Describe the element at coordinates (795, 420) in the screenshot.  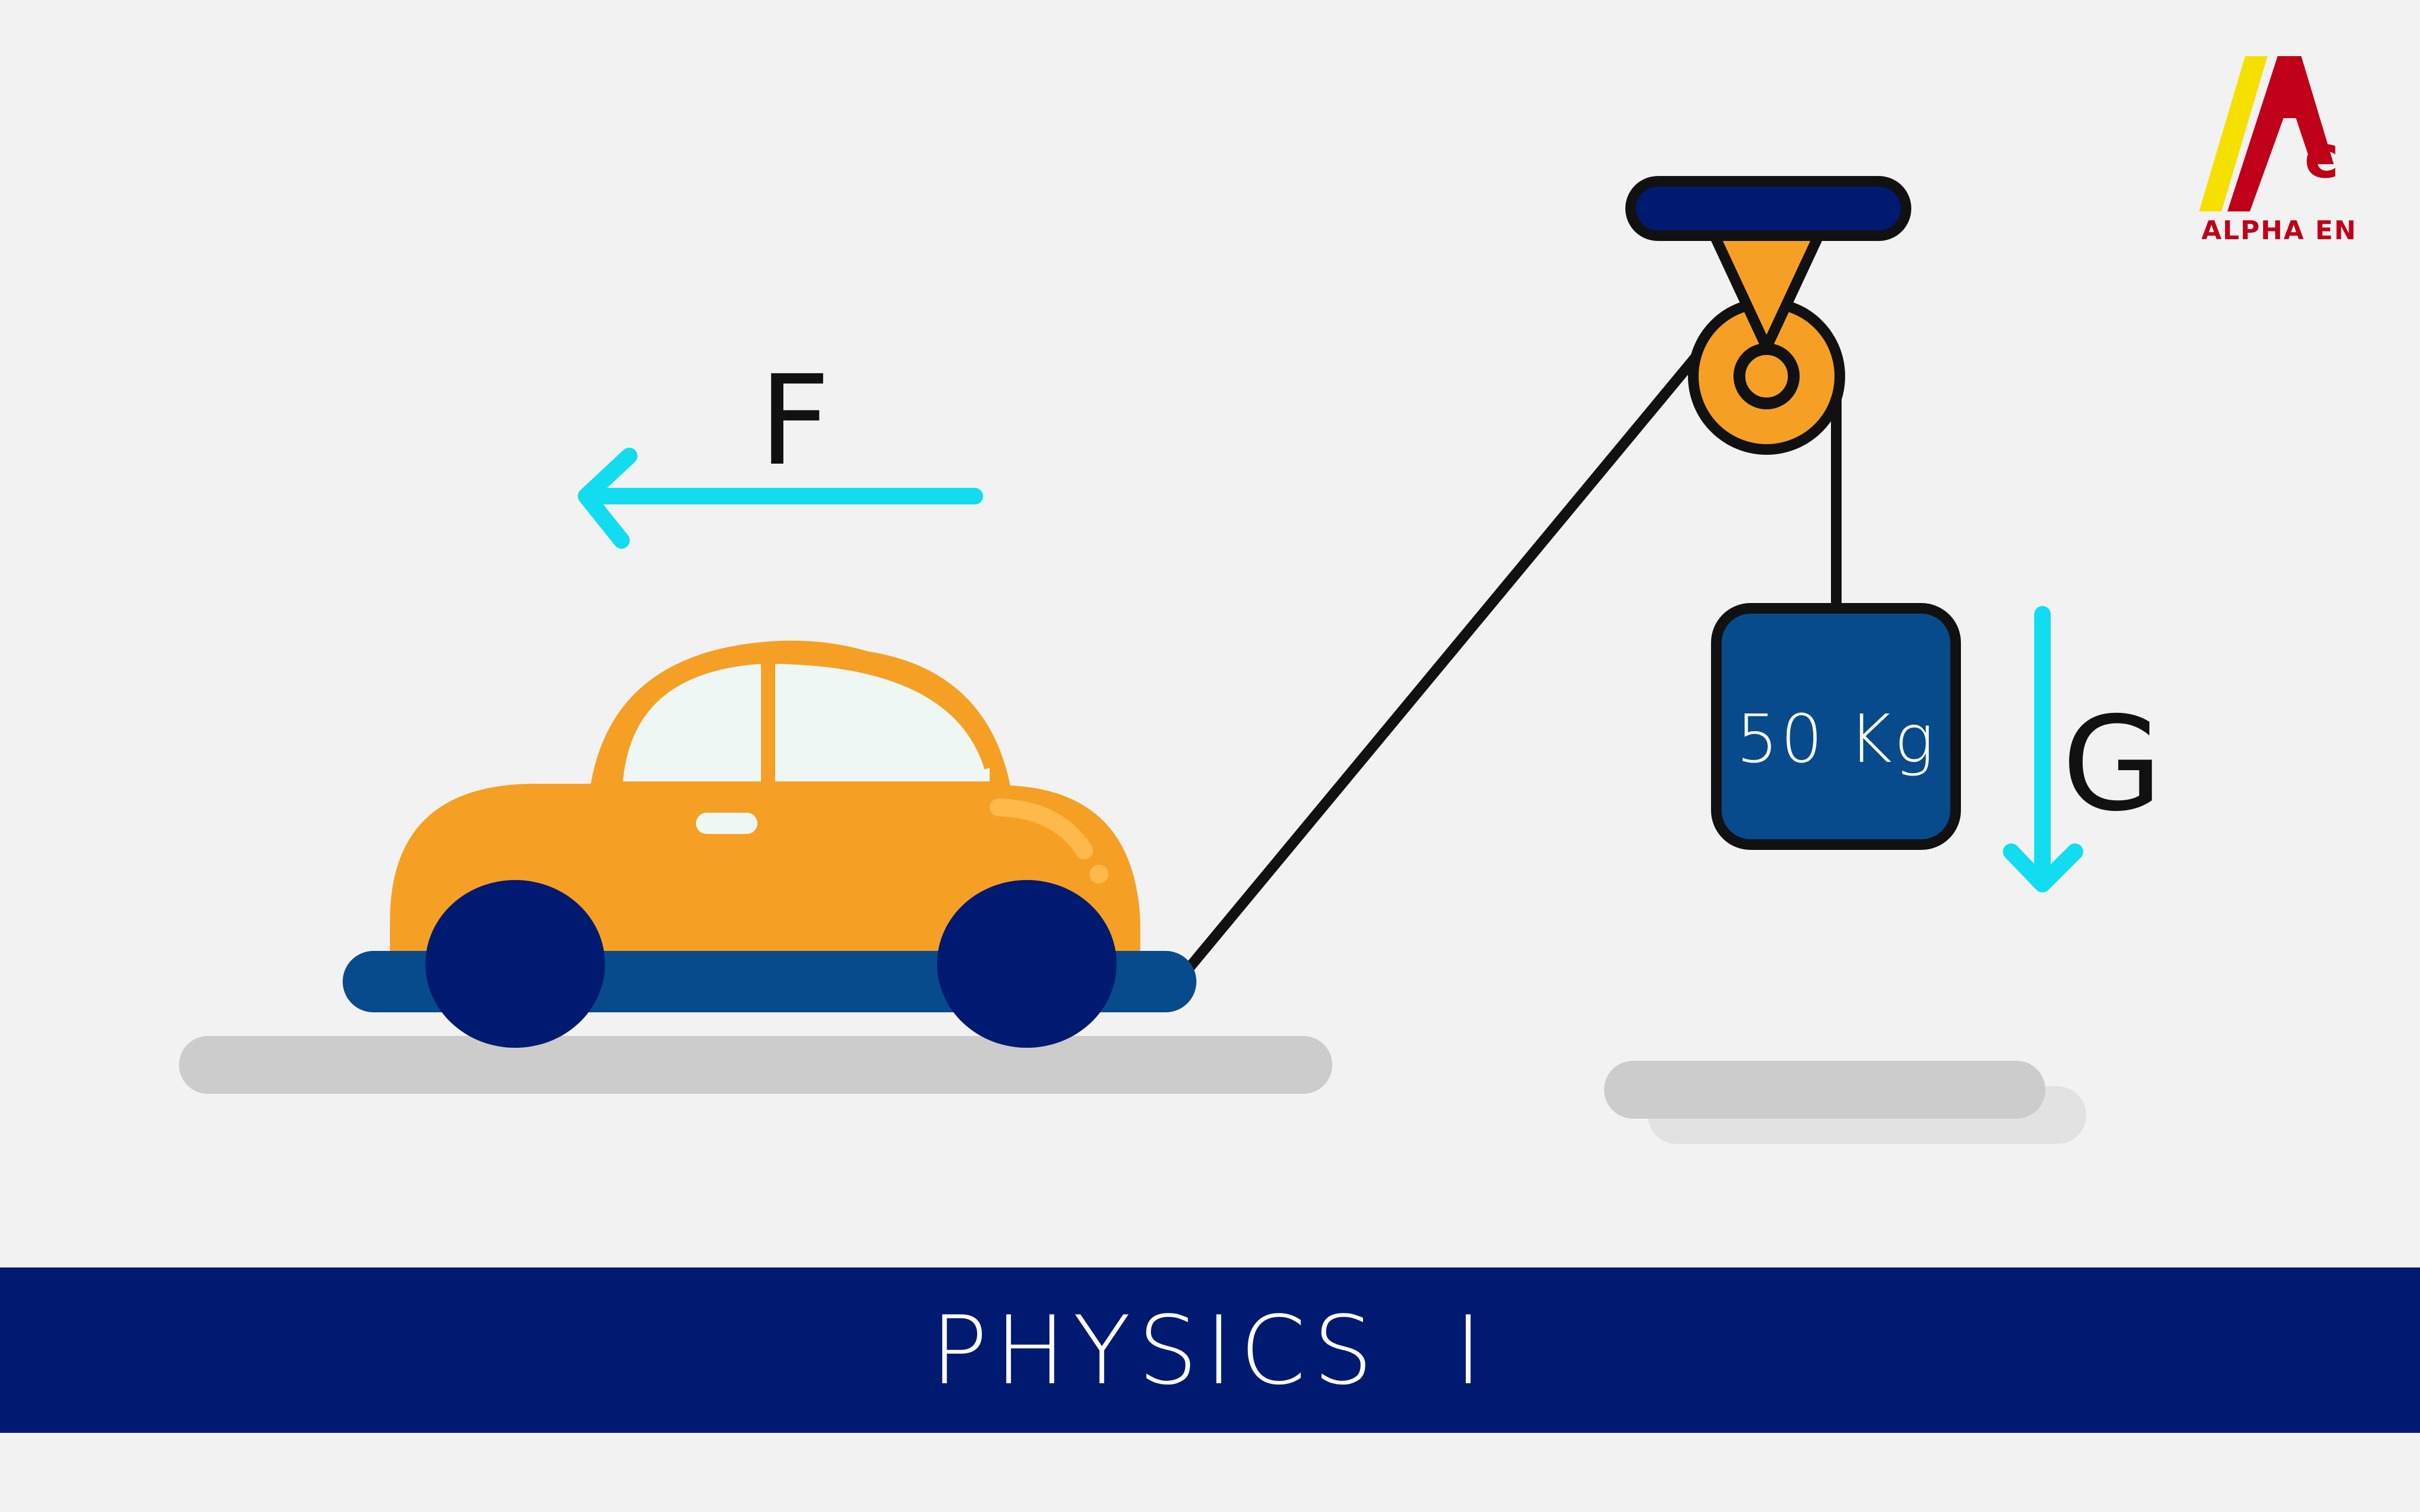
I see `force-label: F` at that location.